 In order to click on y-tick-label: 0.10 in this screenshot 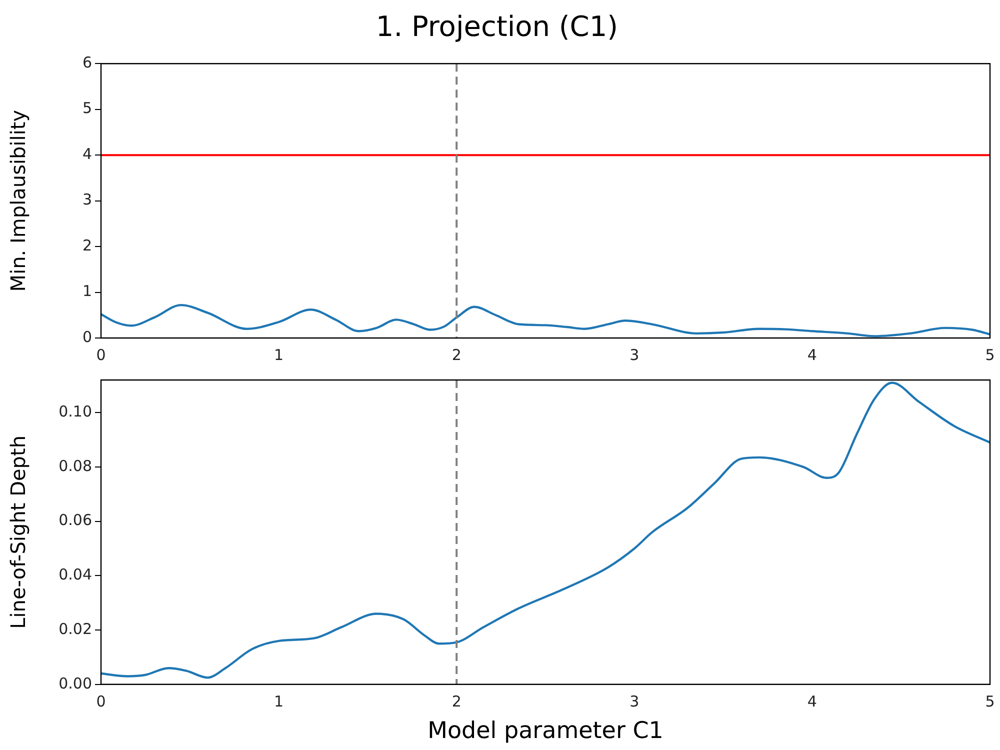, I will do `click(75, 411)`.